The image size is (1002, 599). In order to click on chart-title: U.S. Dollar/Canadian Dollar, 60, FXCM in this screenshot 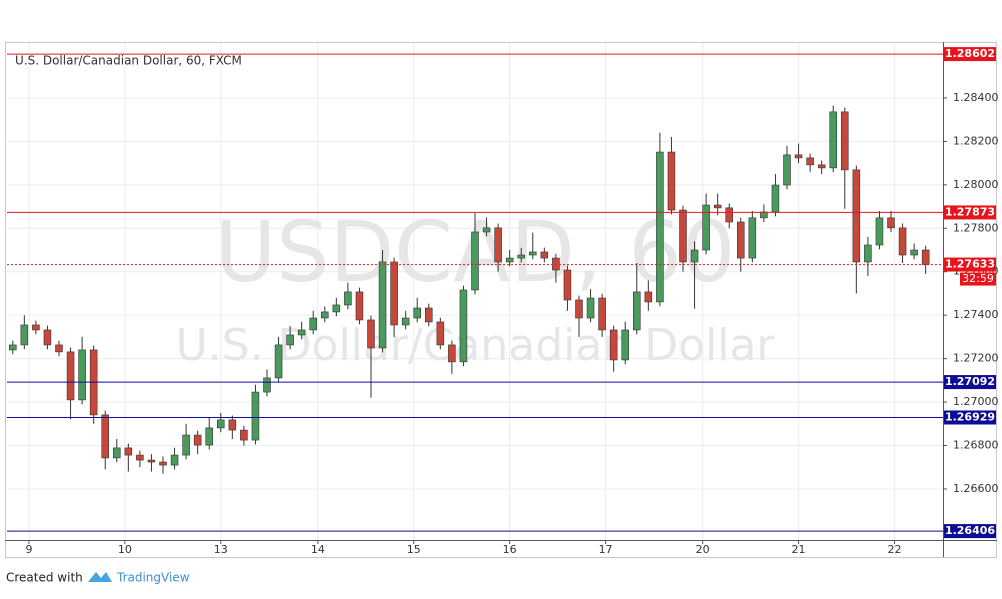, I will do `click(128, 61)`.